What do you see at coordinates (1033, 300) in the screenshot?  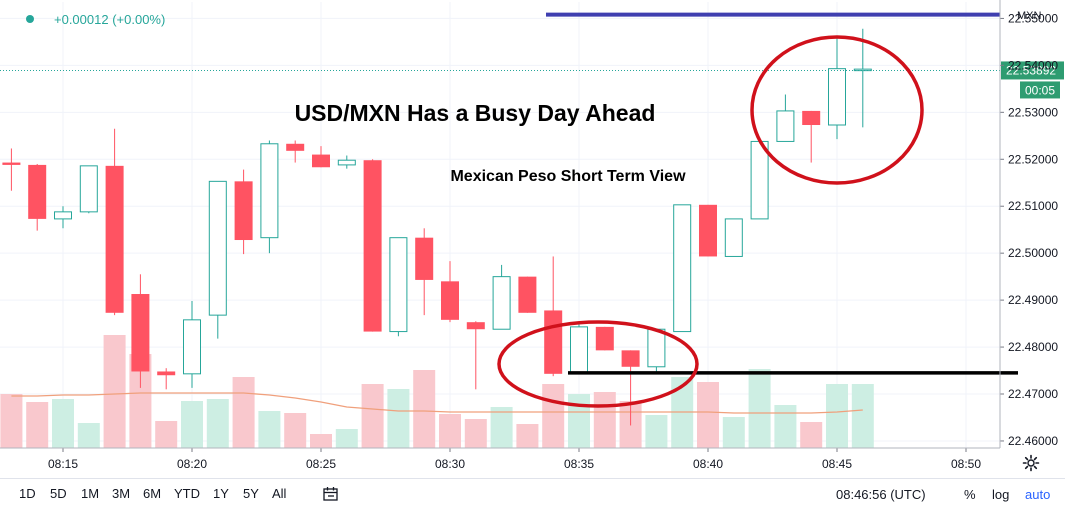 I see `y-tick-label: 22.49000` at bounding box center [1033, 300].